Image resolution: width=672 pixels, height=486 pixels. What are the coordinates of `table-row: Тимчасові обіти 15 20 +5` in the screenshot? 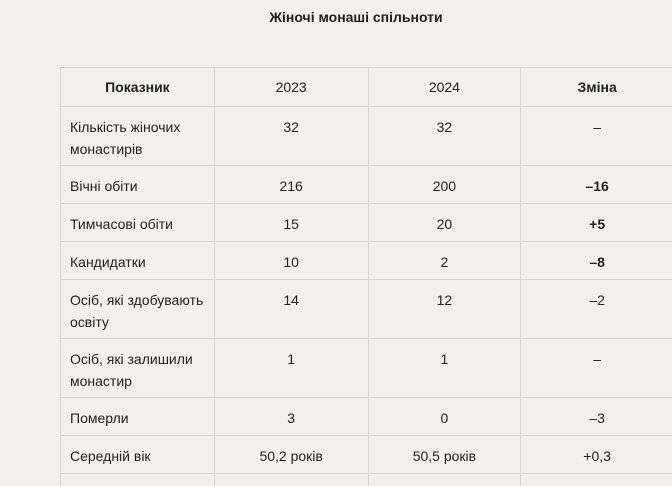 It's located at (366, 222).